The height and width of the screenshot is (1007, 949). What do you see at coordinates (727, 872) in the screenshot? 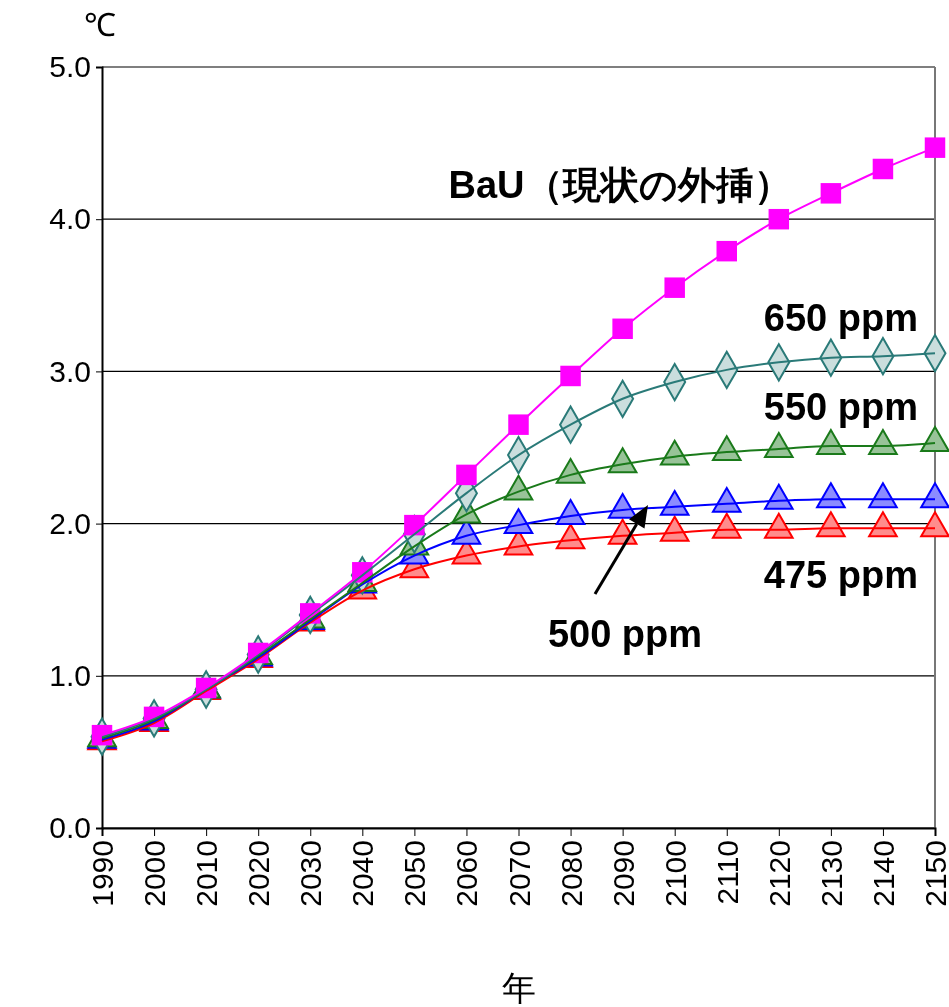
I see `x-tick-label: 2110` at bounding box center [727, 872].